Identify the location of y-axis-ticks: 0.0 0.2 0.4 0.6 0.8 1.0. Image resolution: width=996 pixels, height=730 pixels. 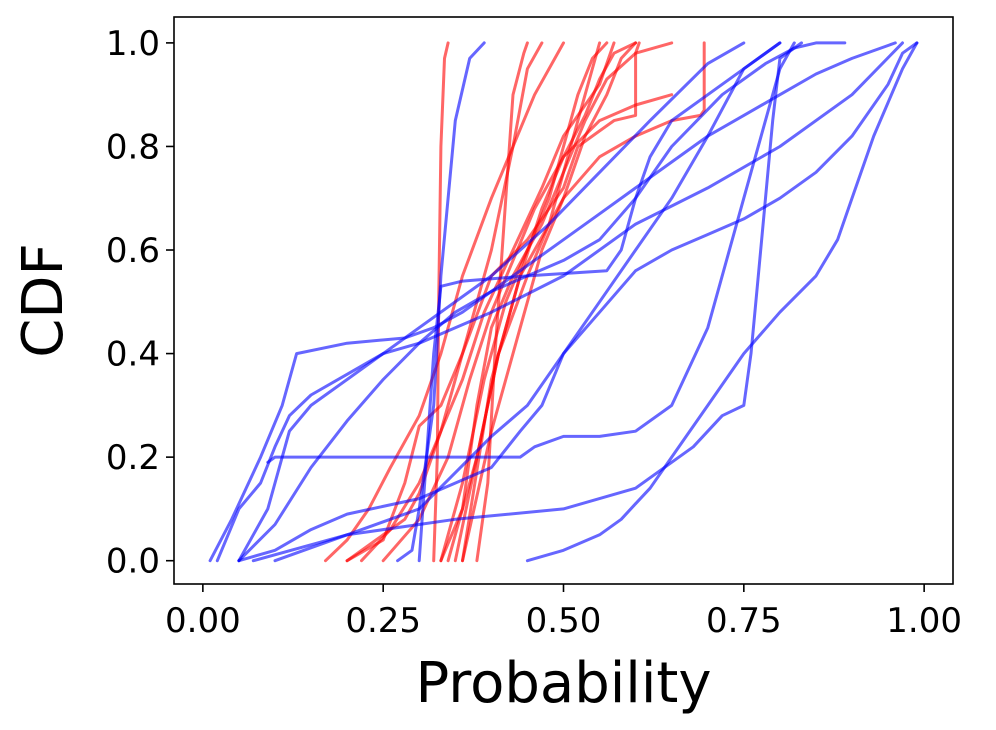
(140, 303).